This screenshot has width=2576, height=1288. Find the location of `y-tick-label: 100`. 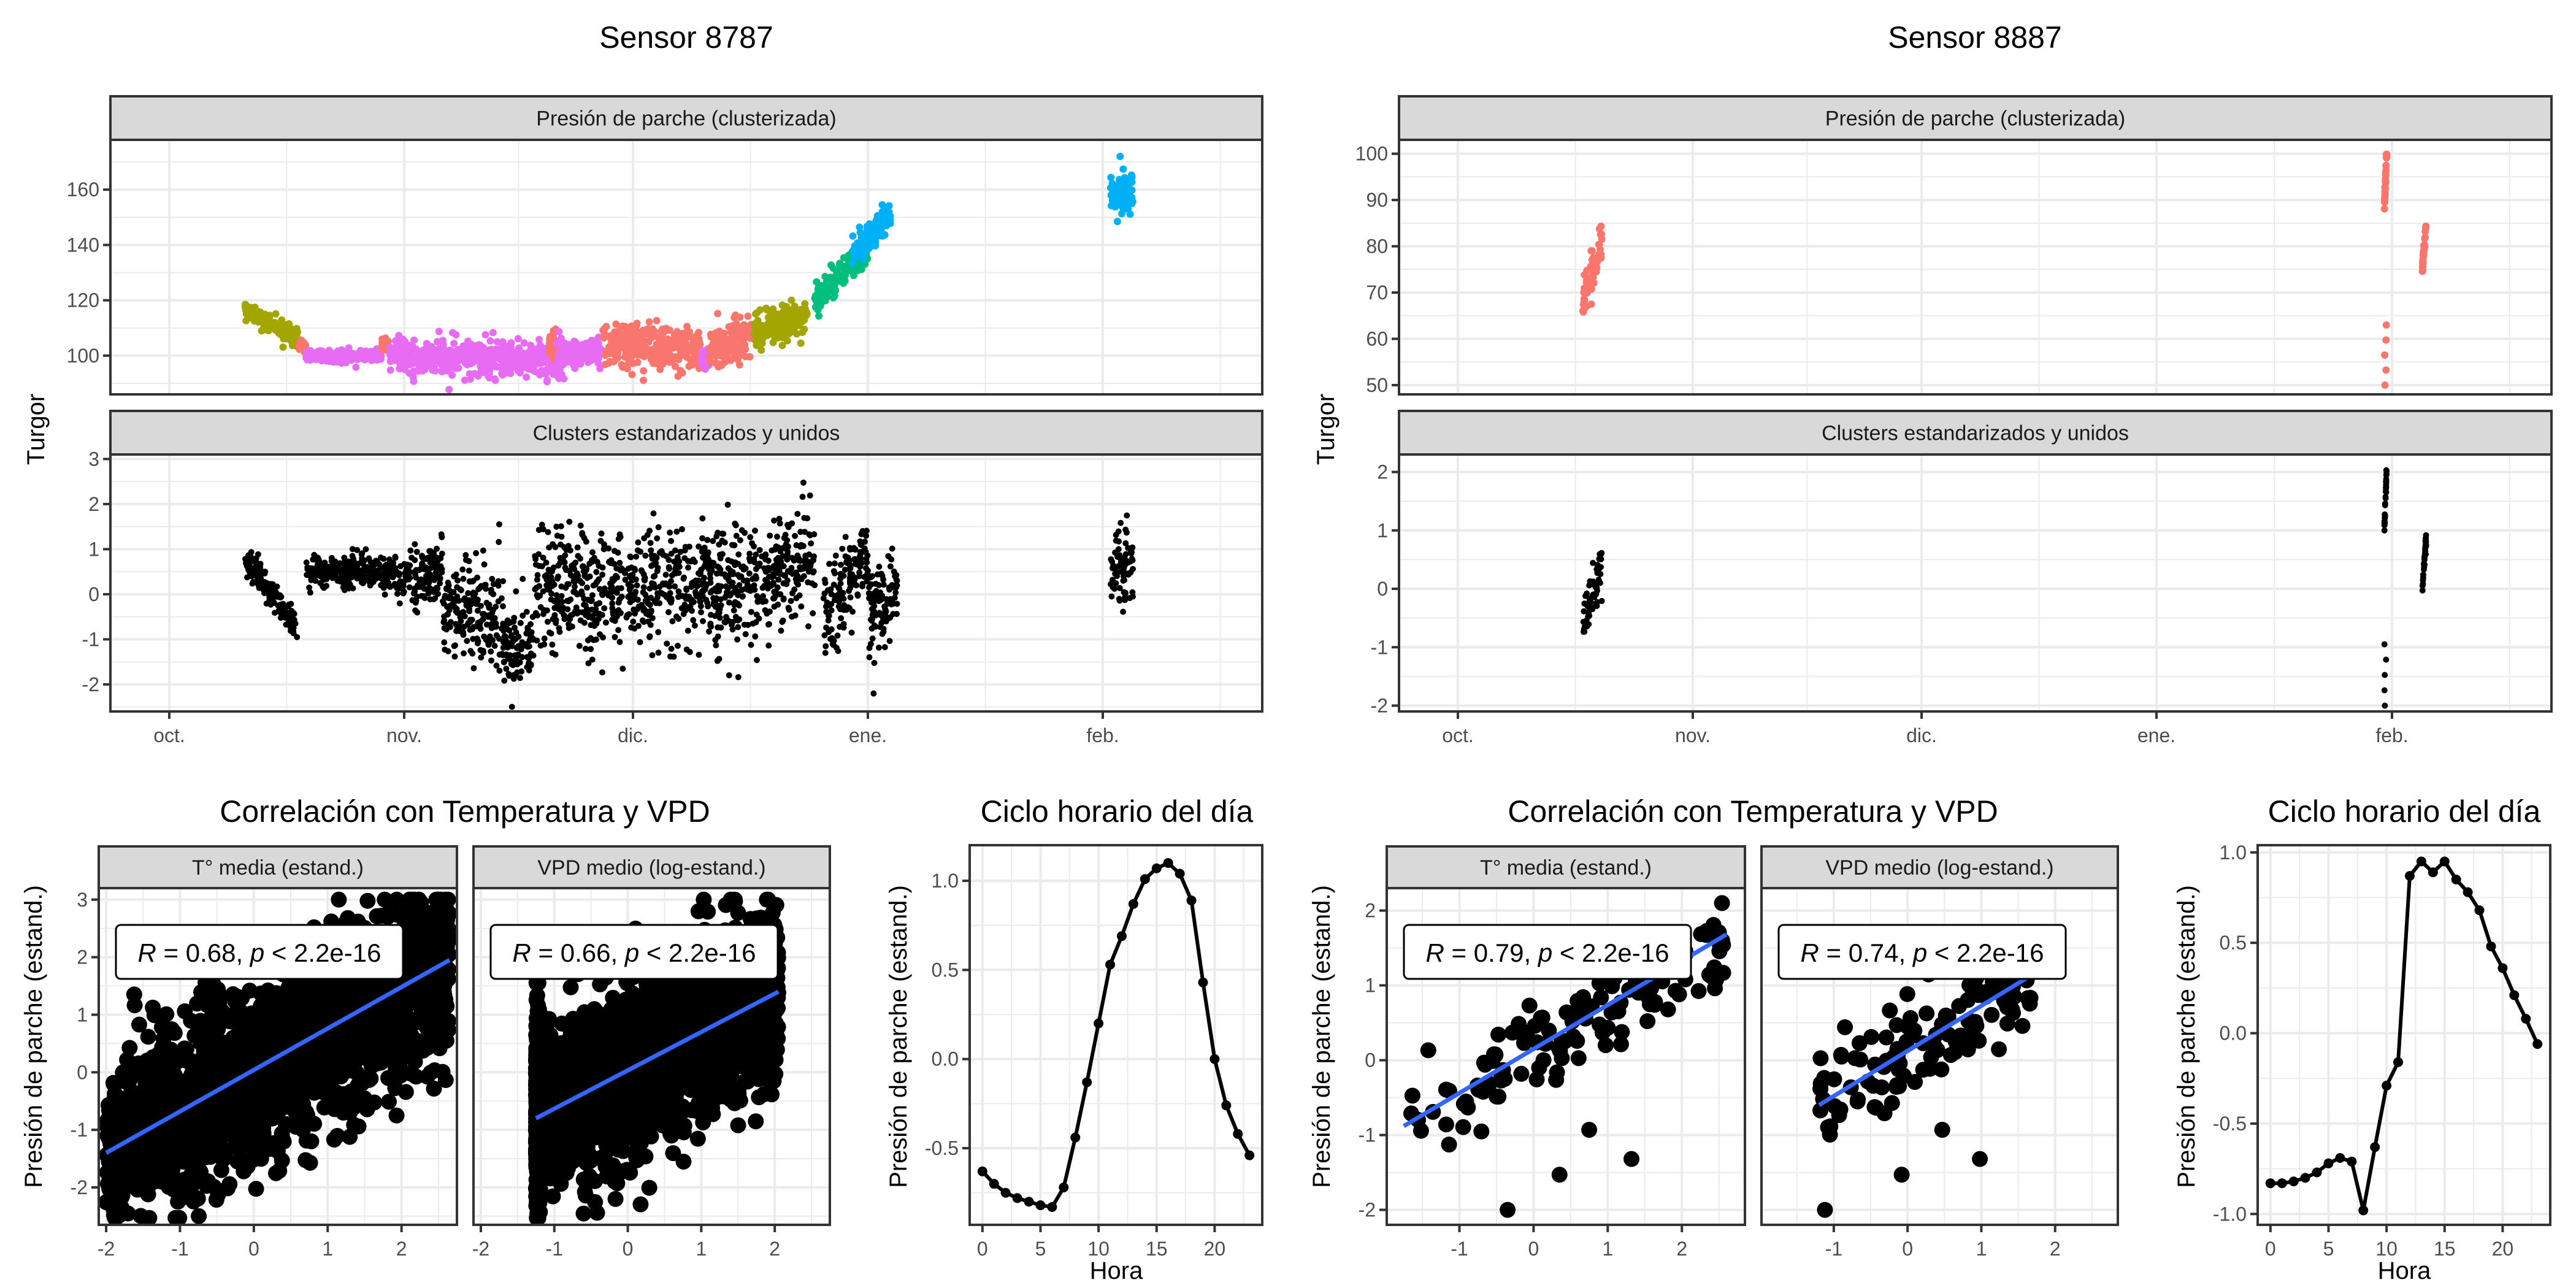

y-tick-label: 100 is located at coordinates (83, 356).